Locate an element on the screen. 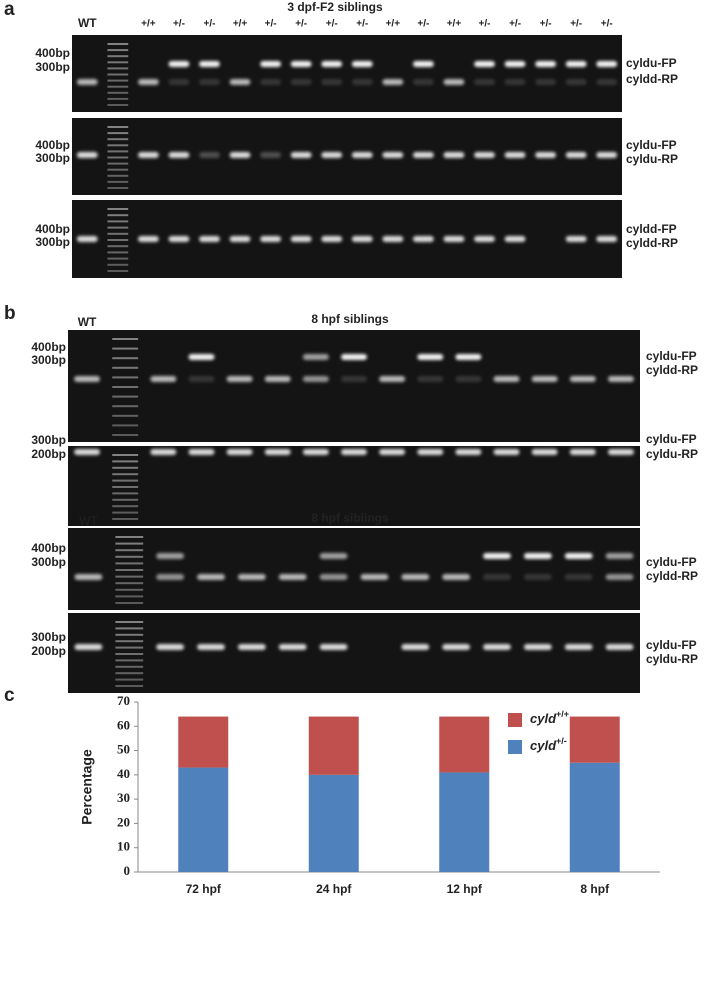  x-tick-label: 8 hpf is located at coordinates (595, 889).